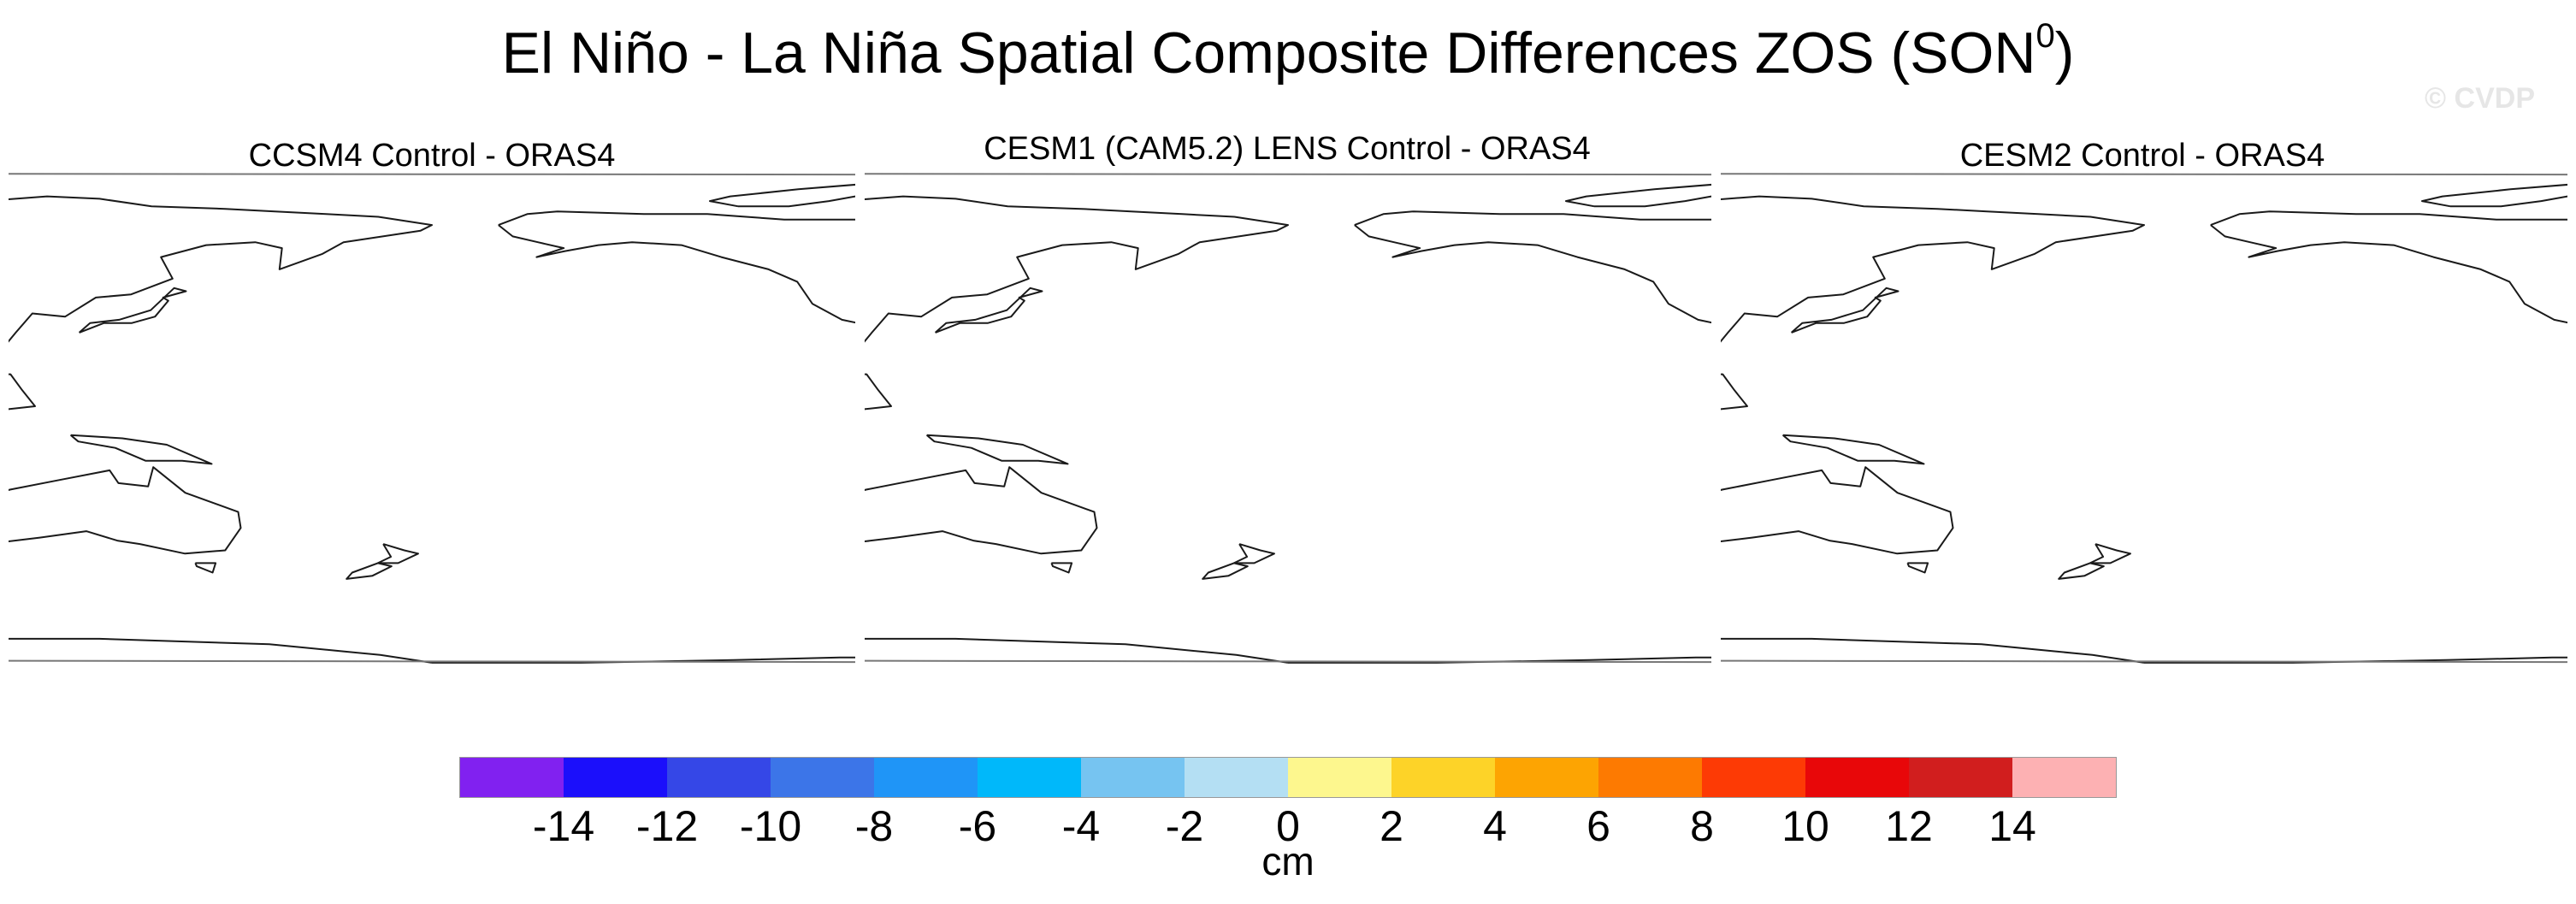  Describe the element at coordinates (977, 826) in the screenshot. I see `colorbar-tick-label: -6` at that location.